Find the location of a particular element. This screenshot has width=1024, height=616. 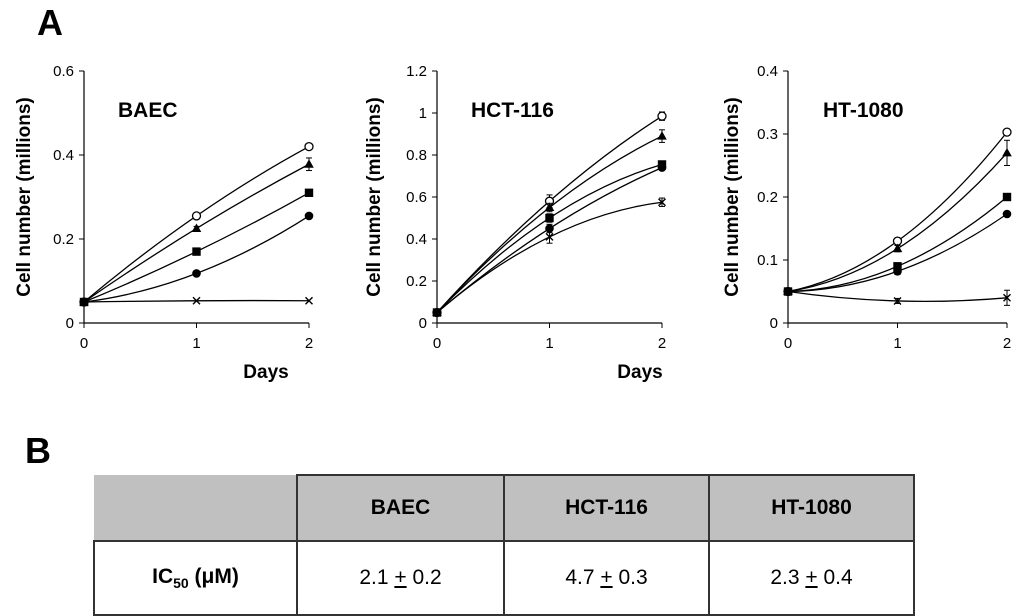

value-mean: 4.7 is located at coordinates (580, 577).